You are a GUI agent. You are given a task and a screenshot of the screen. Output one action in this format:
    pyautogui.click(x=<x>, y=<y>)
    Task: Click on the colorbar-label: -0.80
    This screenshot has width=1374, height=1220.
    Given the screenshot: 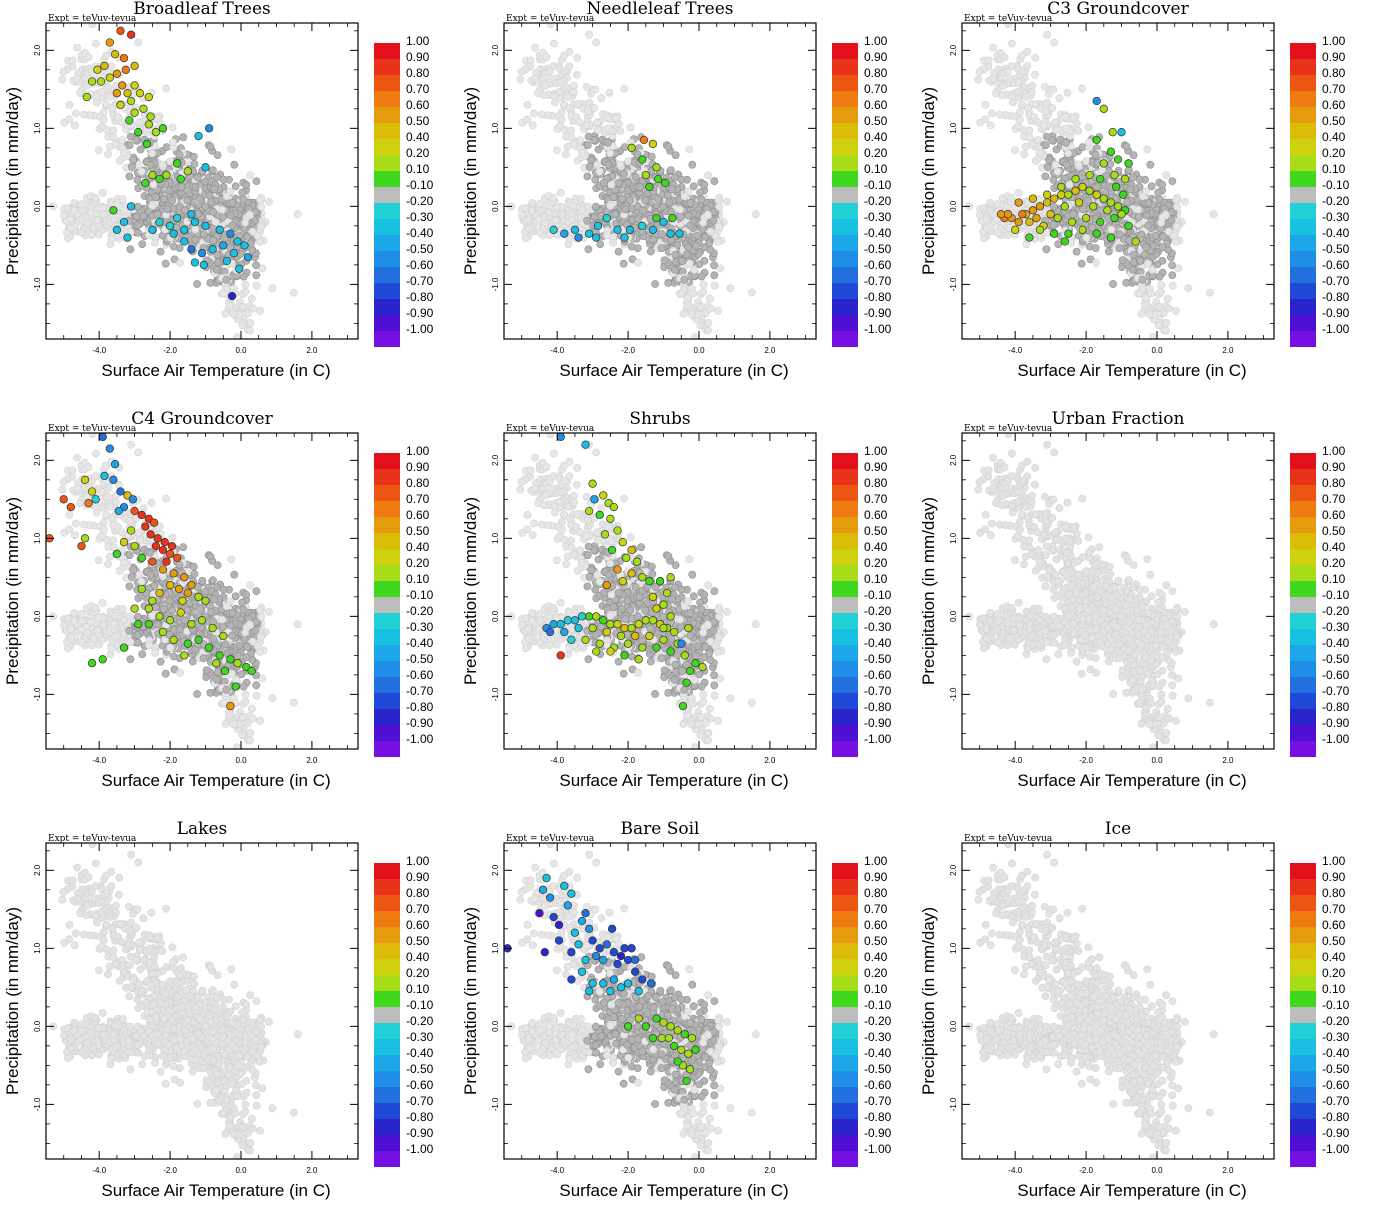 What is the action you would take?
    pyautogui.click(x=420, y=297)
    